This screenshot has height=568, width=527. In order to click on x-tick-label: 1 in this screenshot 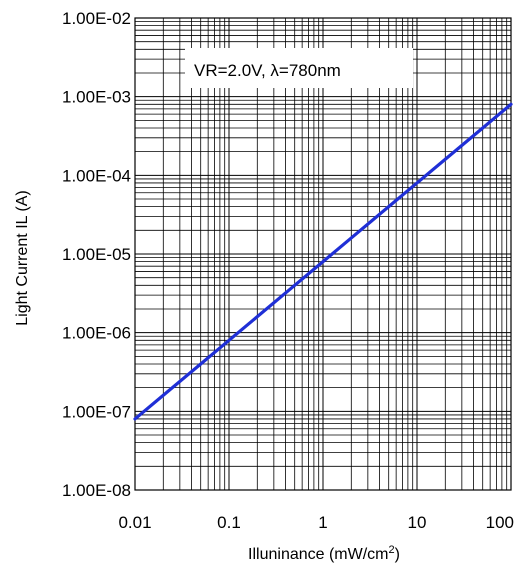, I will do `click(322, 522)`.